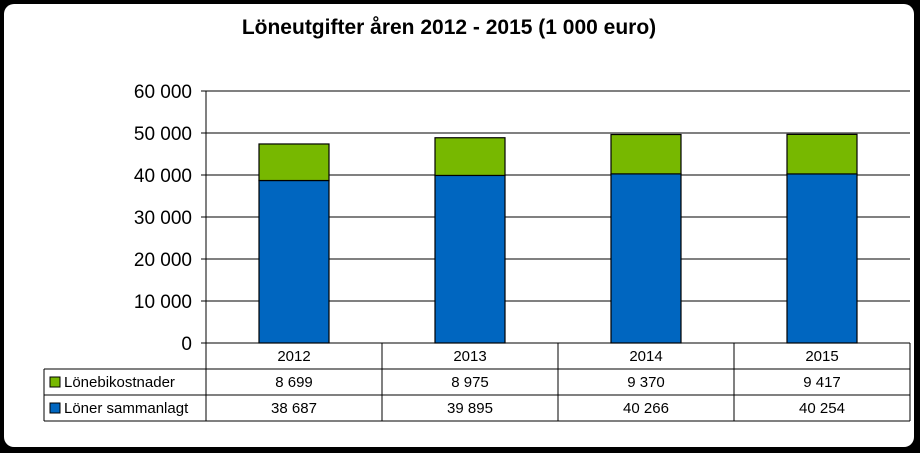  I want to click on data-table-value: 39 895, so click(470, 408).